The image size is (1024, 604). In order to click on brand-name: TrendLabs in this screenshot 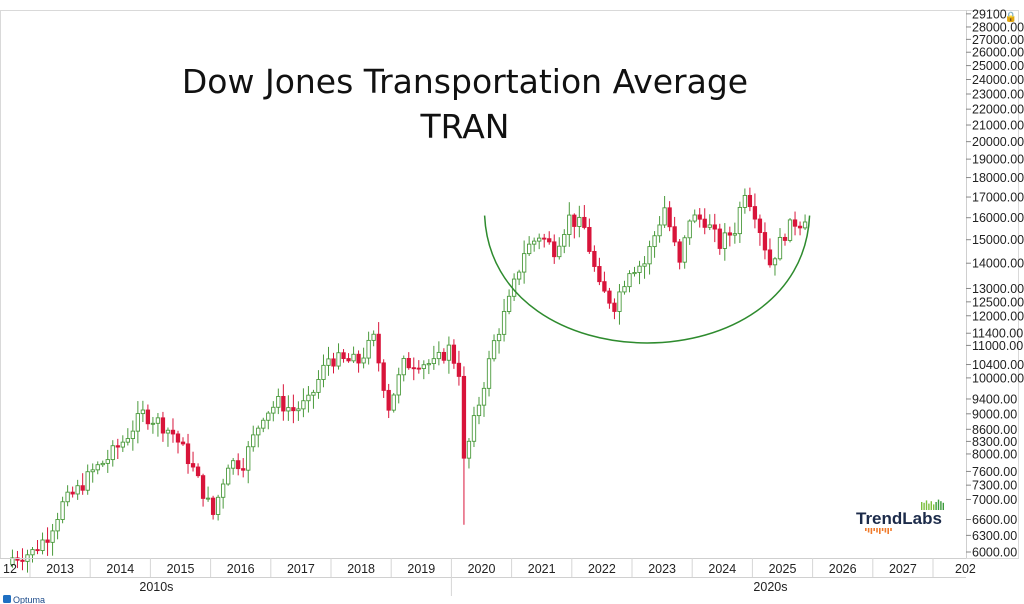, I will do `click(899, 518)`.